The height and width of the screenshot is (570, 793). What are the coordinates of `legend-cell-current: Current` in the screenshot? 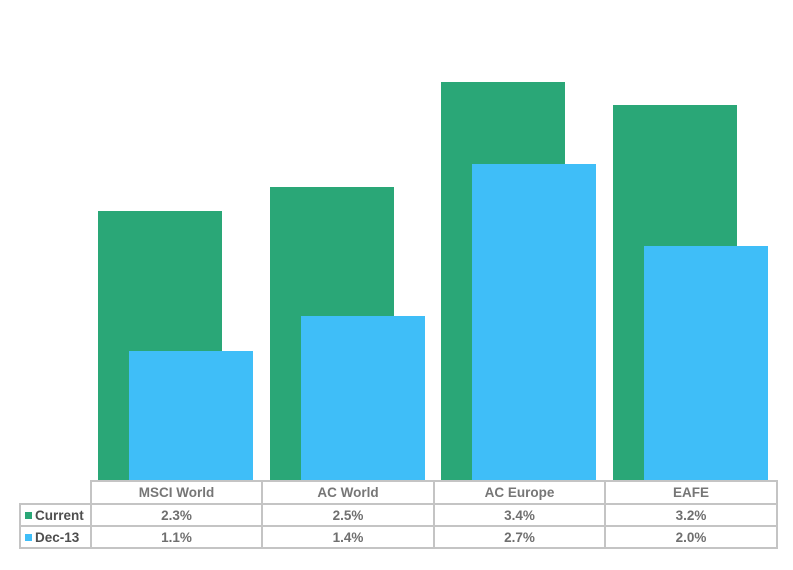 It's located at (55, 515).